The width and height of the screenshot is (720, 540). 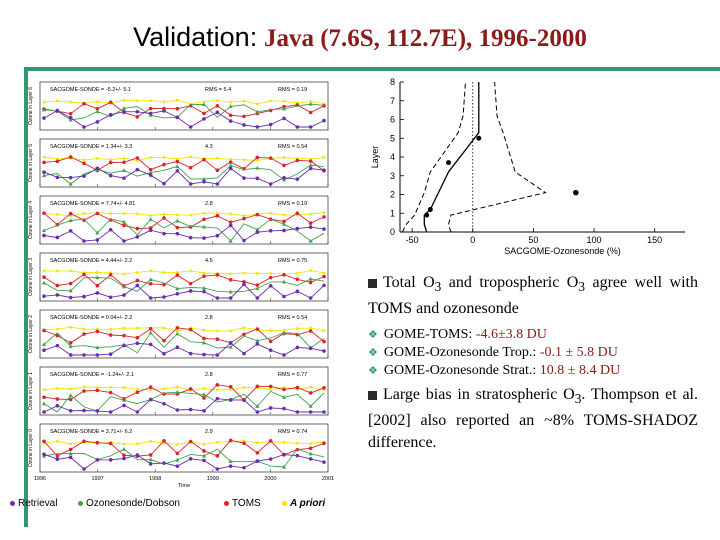 I want to click on year-tick-label: 1999, so click(x=213, y=479).